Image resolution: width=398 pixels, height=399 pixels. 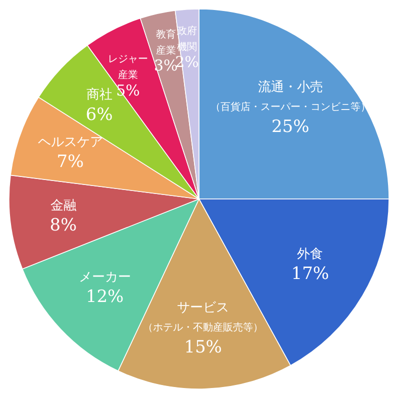 What do you see at coordinates (70, 162) in the screenshot?
I see `data-label: 7%` at bounding box center [70, 162].